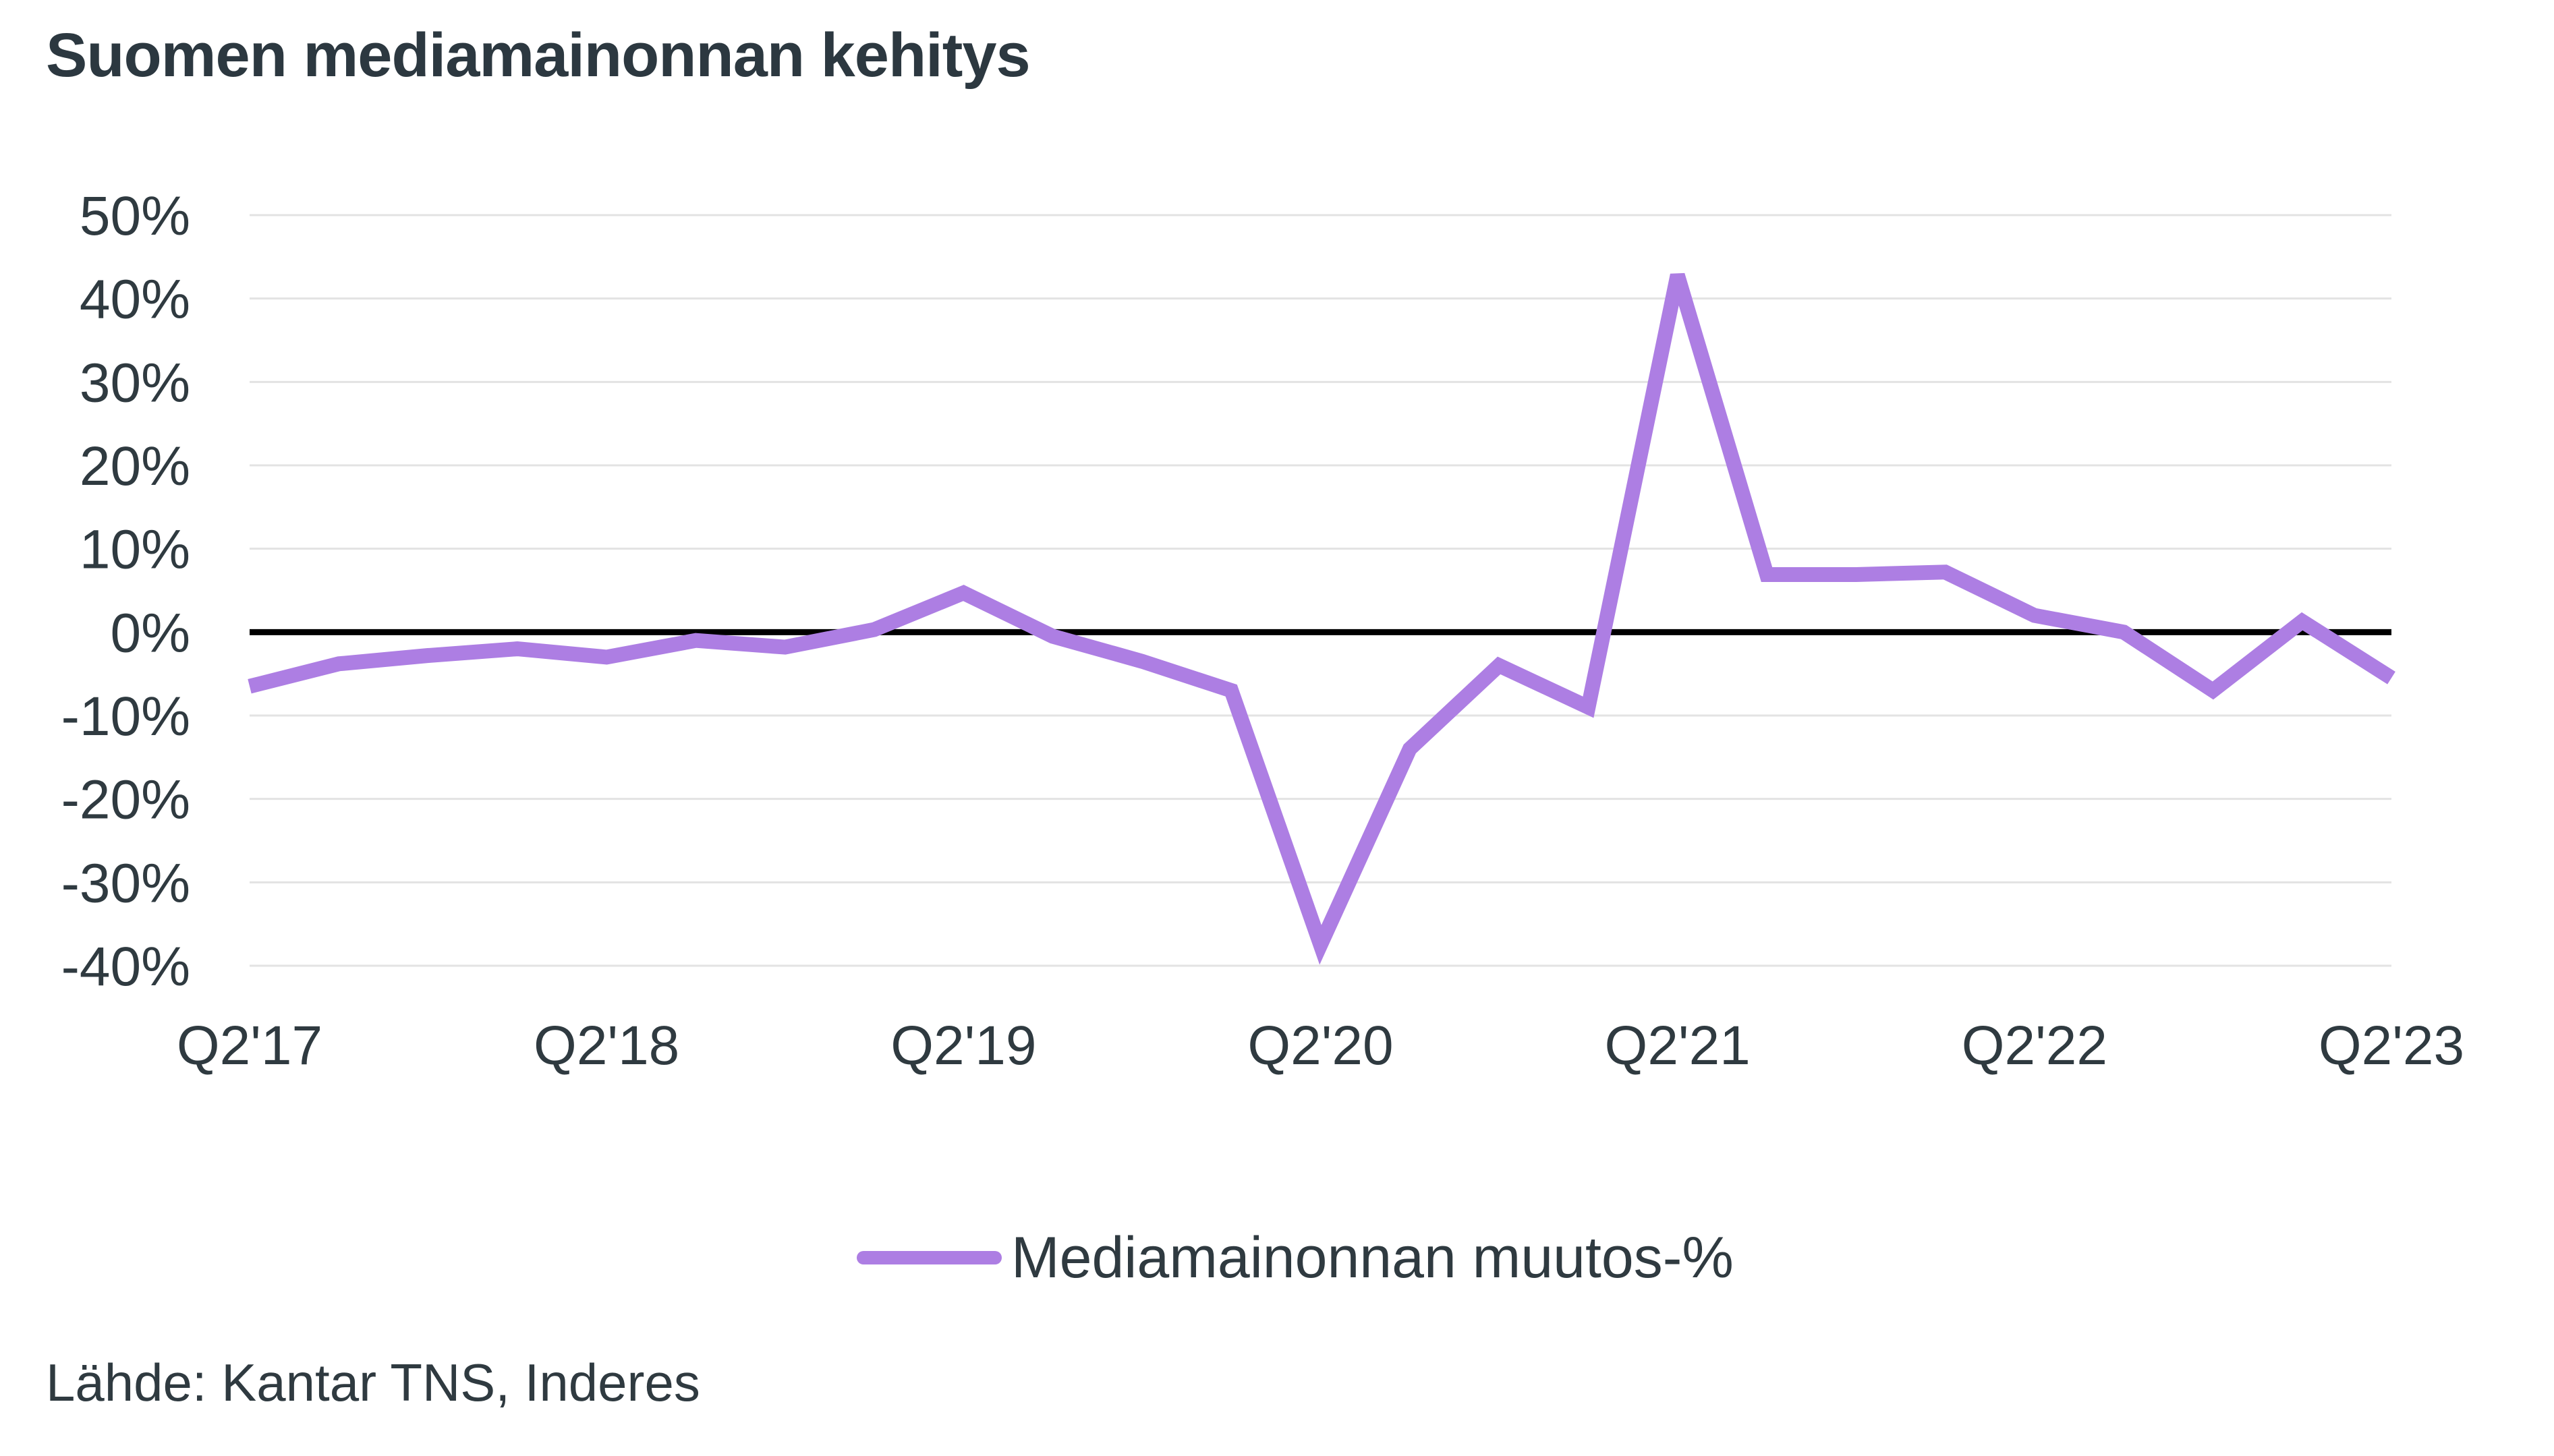 The width and height of the screenshot is (2554, 1456). I want to click on y-tick-label: -10%, so click(125, 716).